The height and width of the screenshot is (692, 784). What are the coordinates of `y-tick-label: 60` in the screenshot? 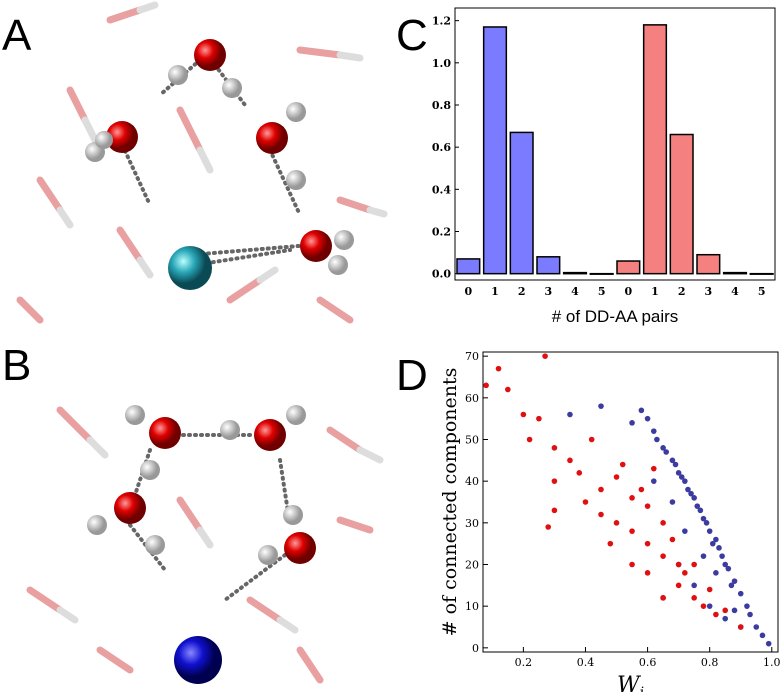 It's located at (472, 398).